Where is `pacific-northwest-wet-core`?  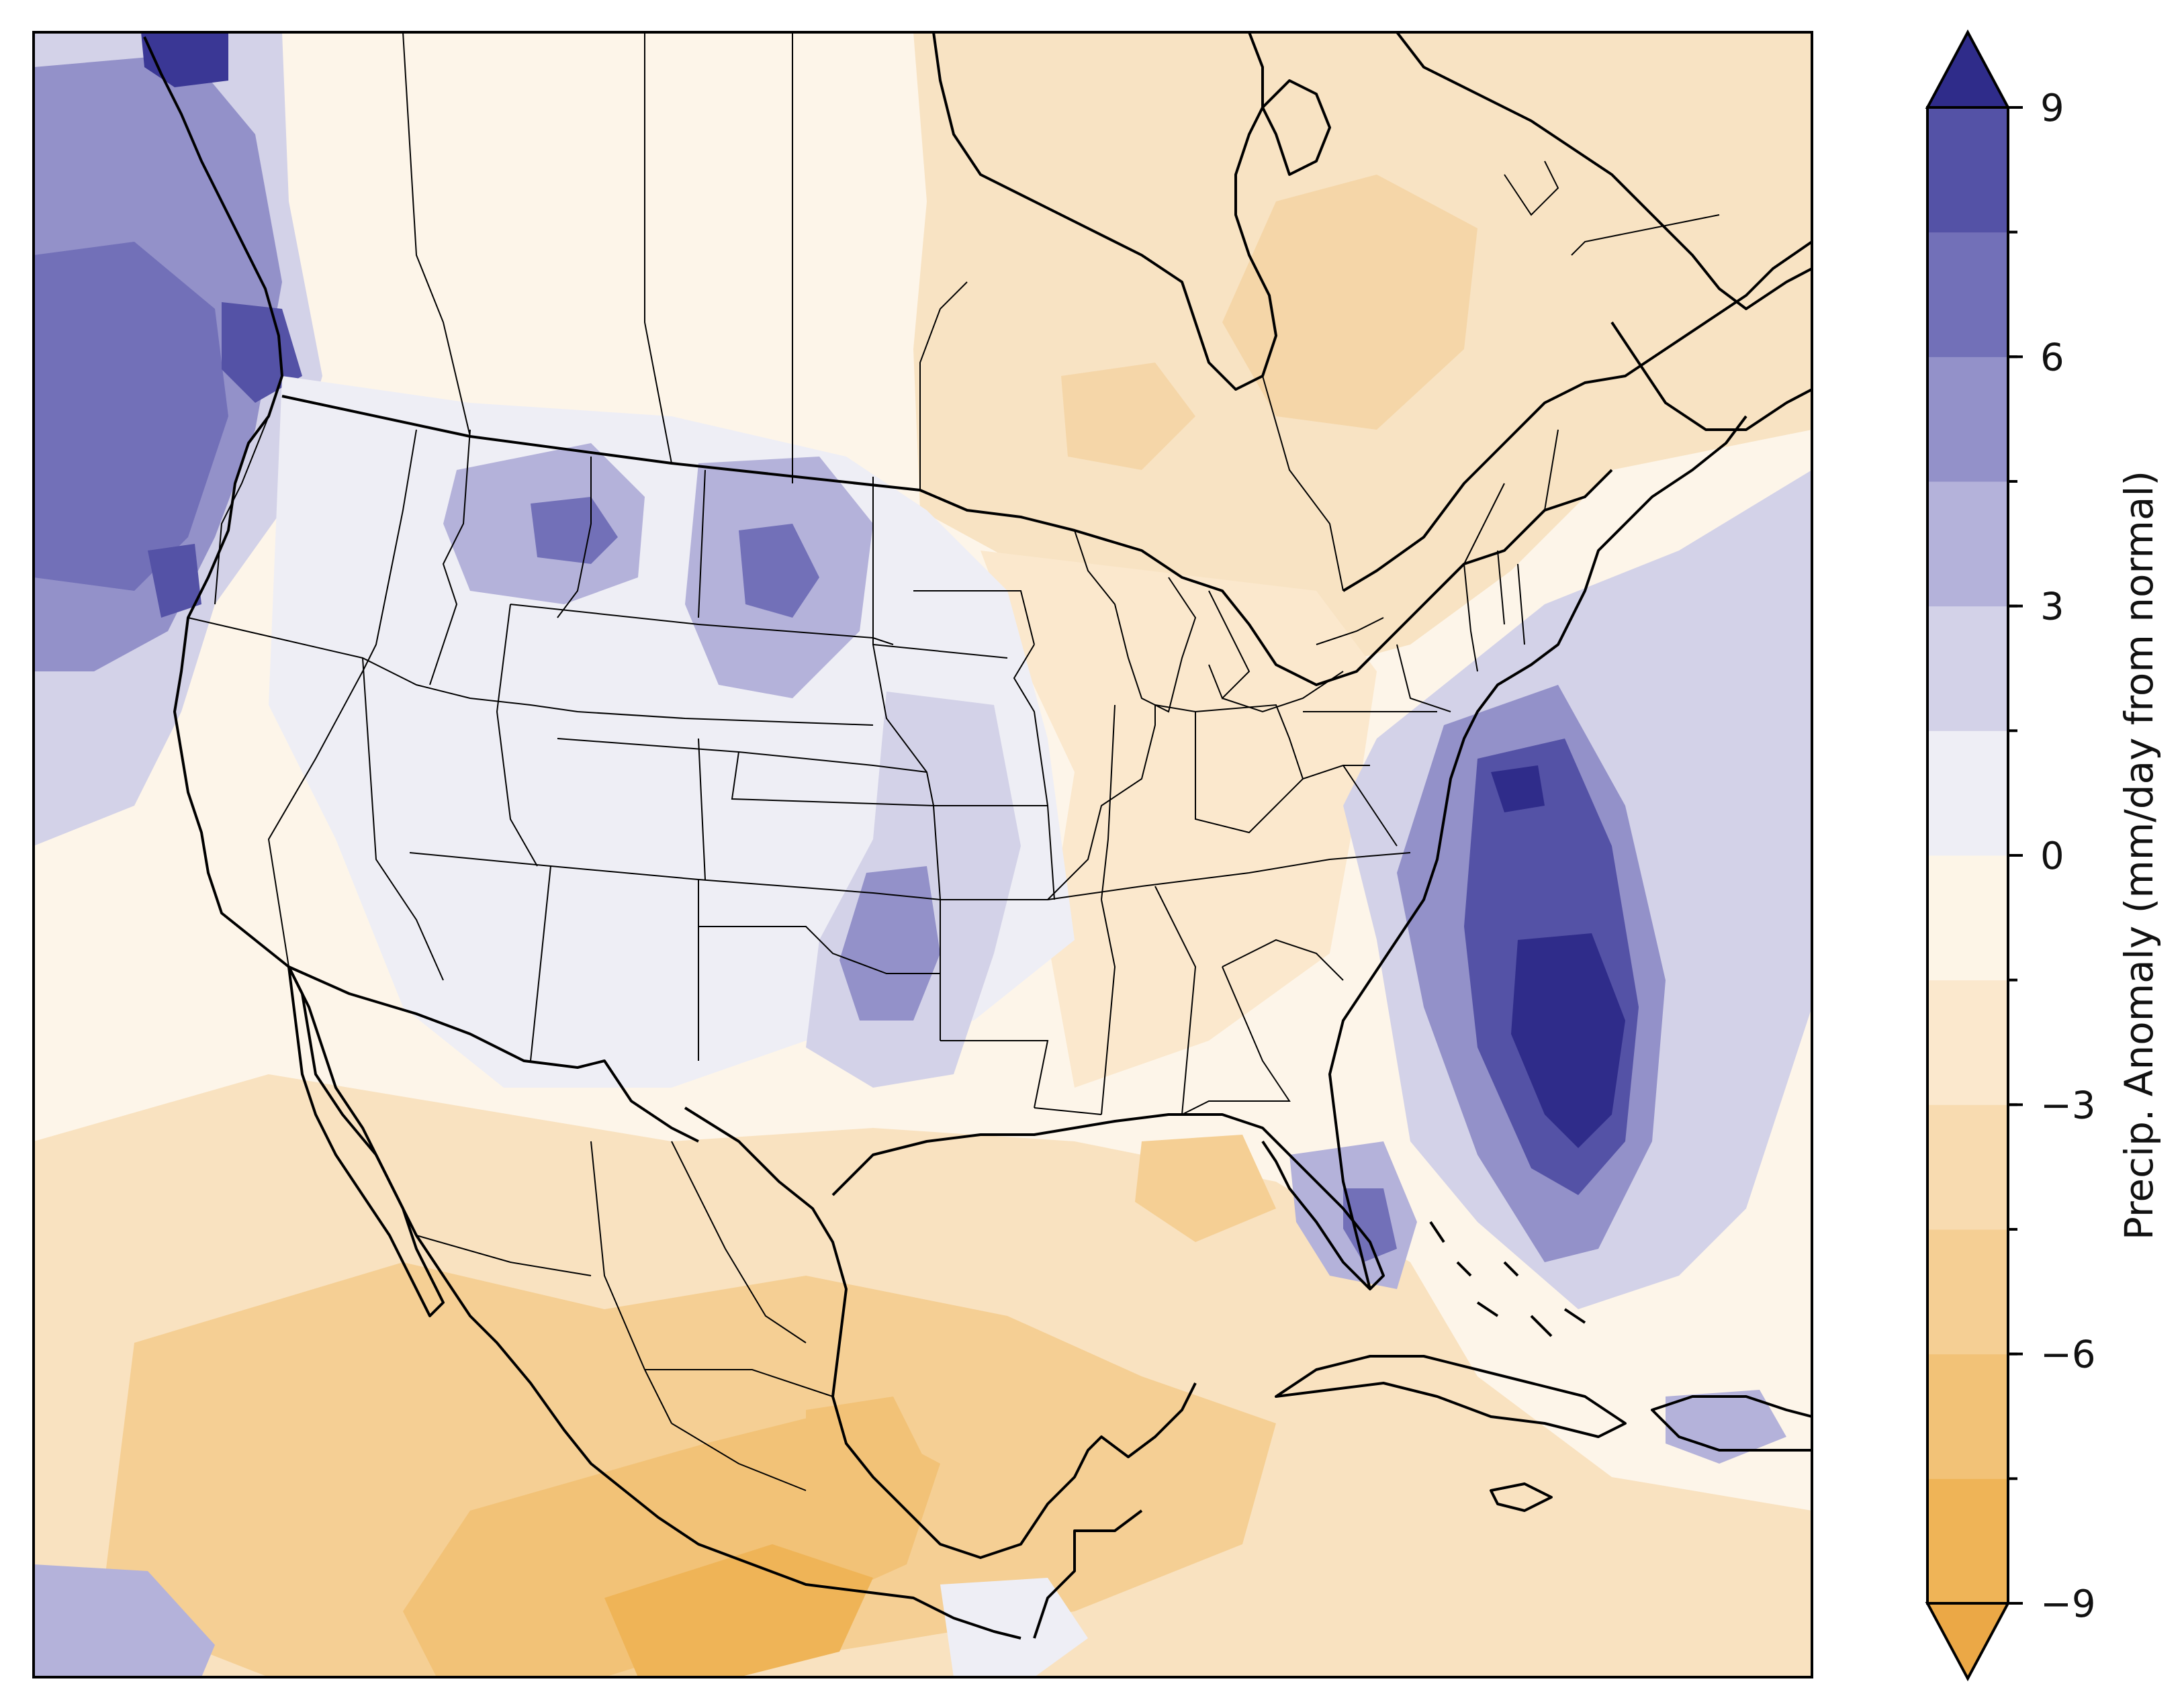
pacific-northwest-wet-core is located at coordinates (131, 416).